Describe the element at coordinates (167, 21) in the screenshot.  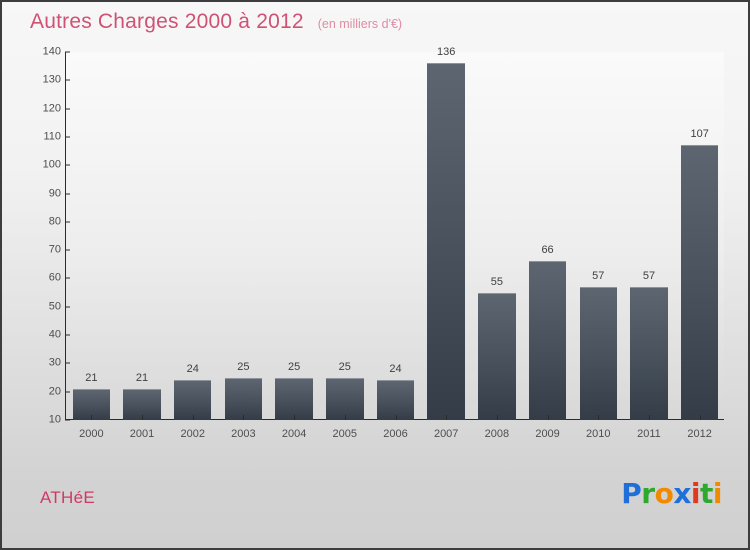
I see `page-title: Autres Charges 2000 à 2012` at that location.